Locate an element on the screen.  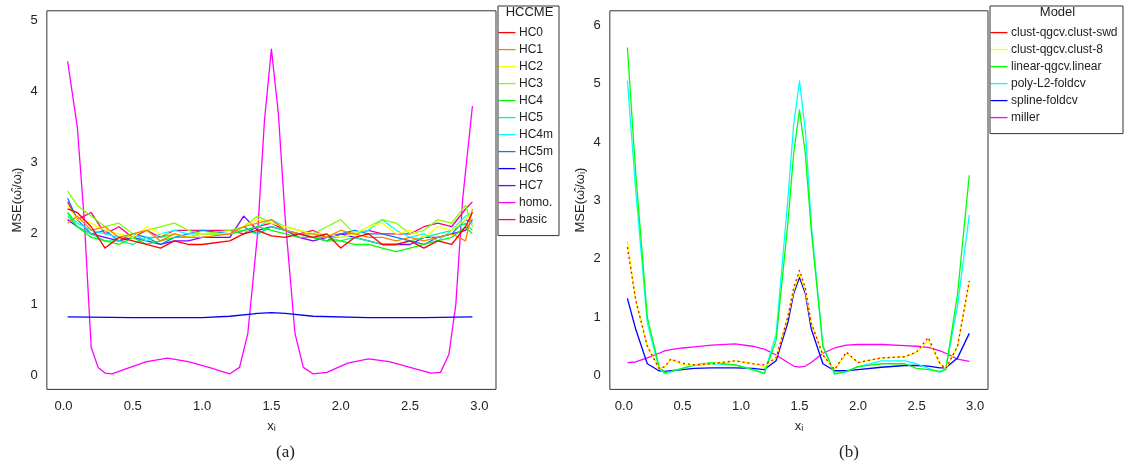
legend-title: Model is located at coordinates (1057, 12).